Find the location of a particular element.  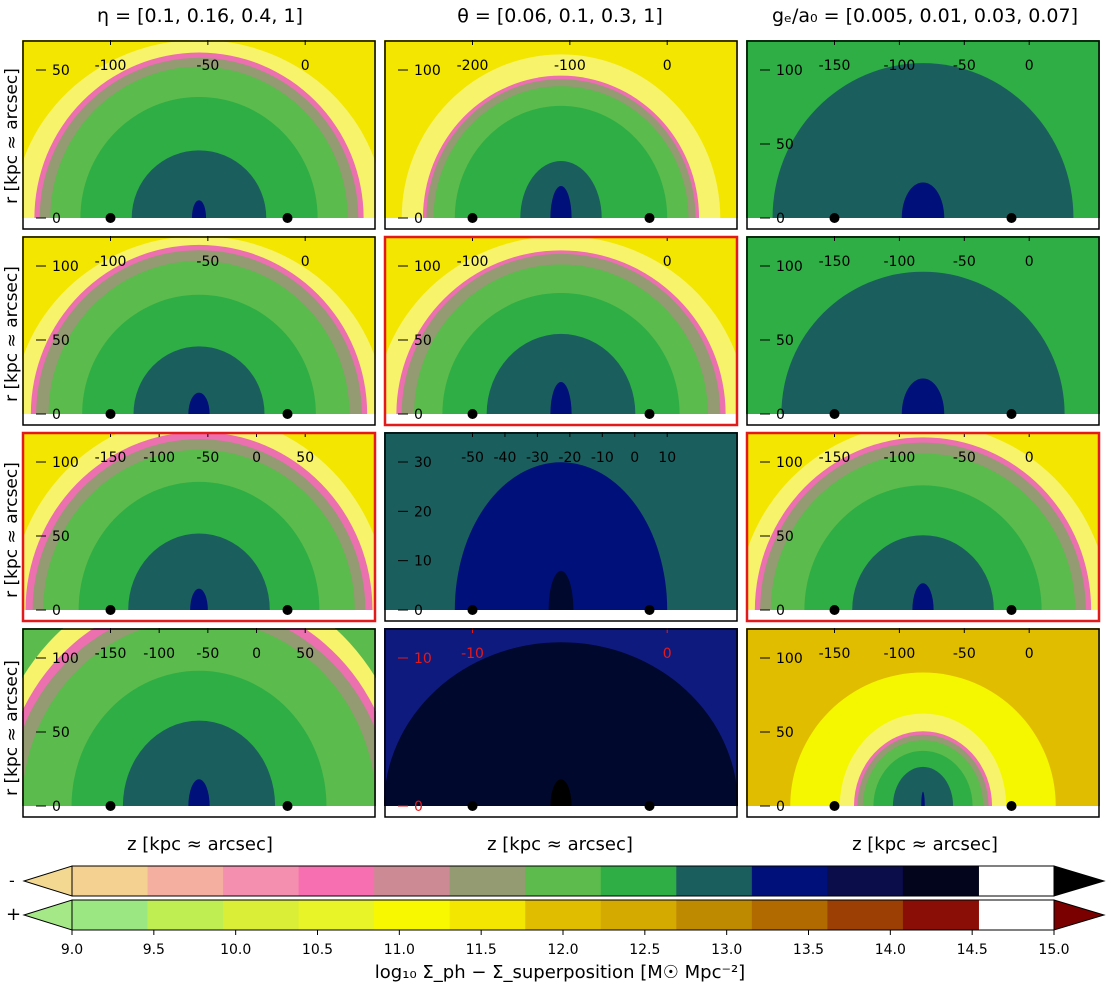

colorbar-minus-label: - is located at coordinates (12, 880).